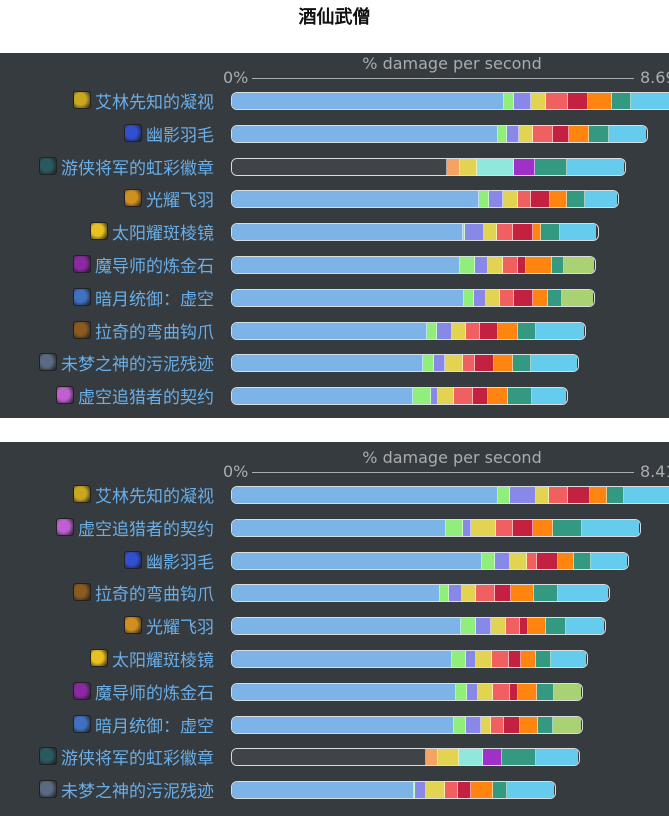 Image resolution: width=669 pixels, height=816 pixels. I want to click on chart-row: 太阳耀斑棱镜, so click(334, 233).